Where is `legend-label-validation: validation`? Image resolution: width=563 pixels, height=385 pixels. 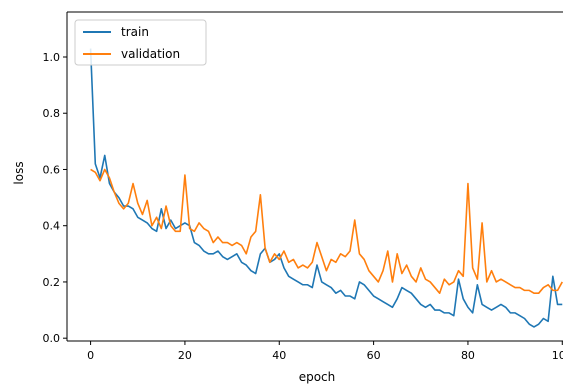
legend-label-validation: validation is located at coordinates (150, 54).